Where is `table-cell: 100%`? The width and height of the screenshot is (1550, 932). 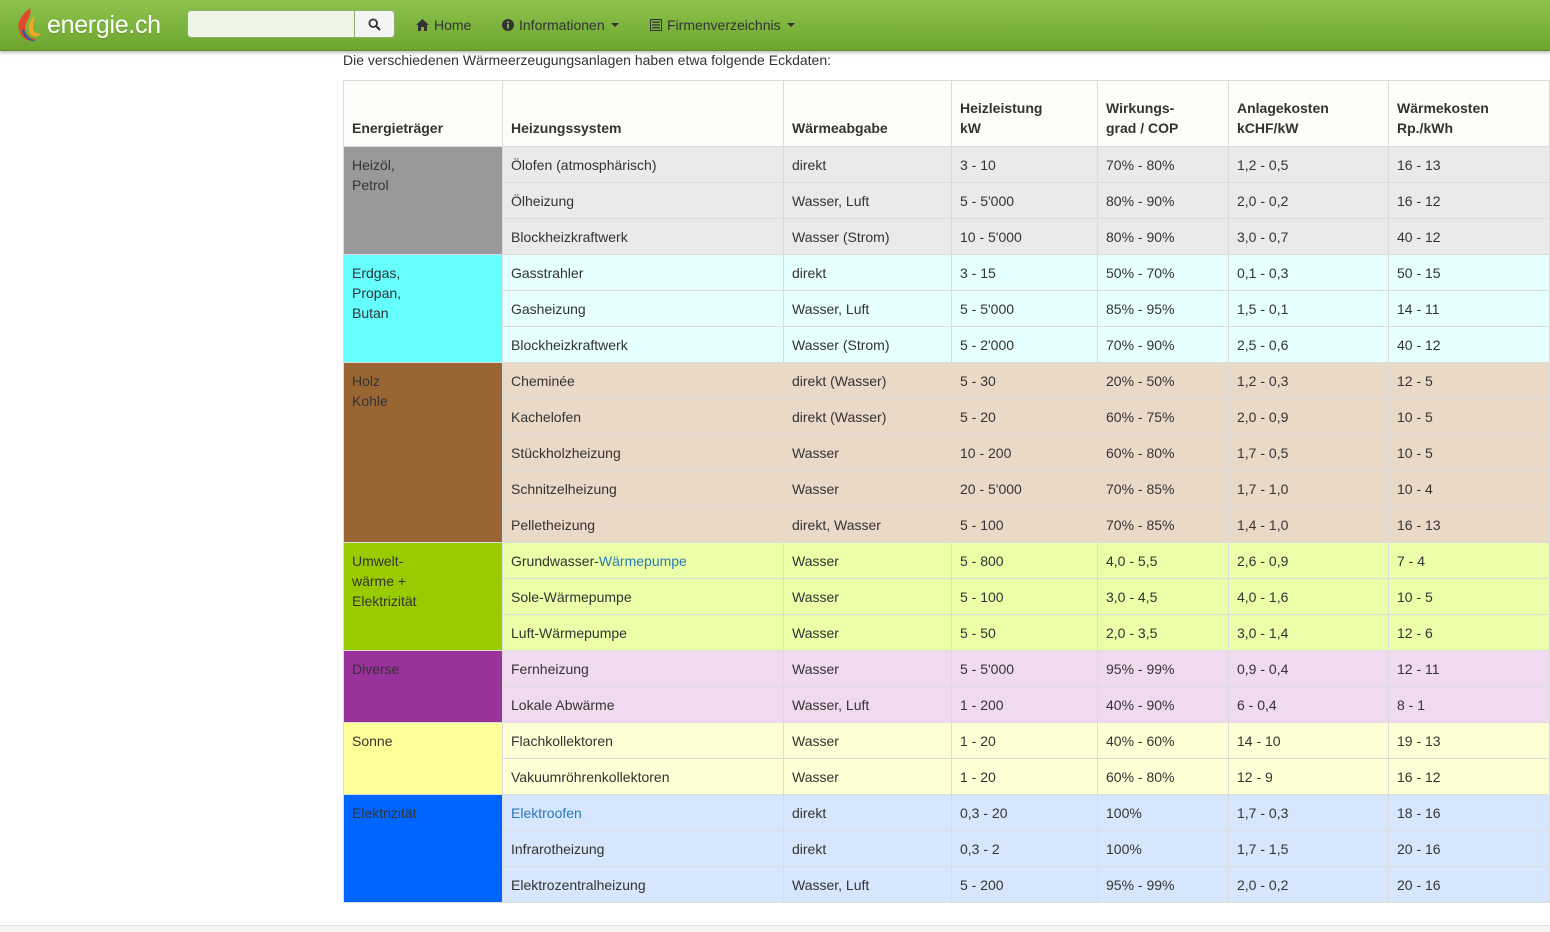 table-cell: 100% is located at coordinates (1163, 848).